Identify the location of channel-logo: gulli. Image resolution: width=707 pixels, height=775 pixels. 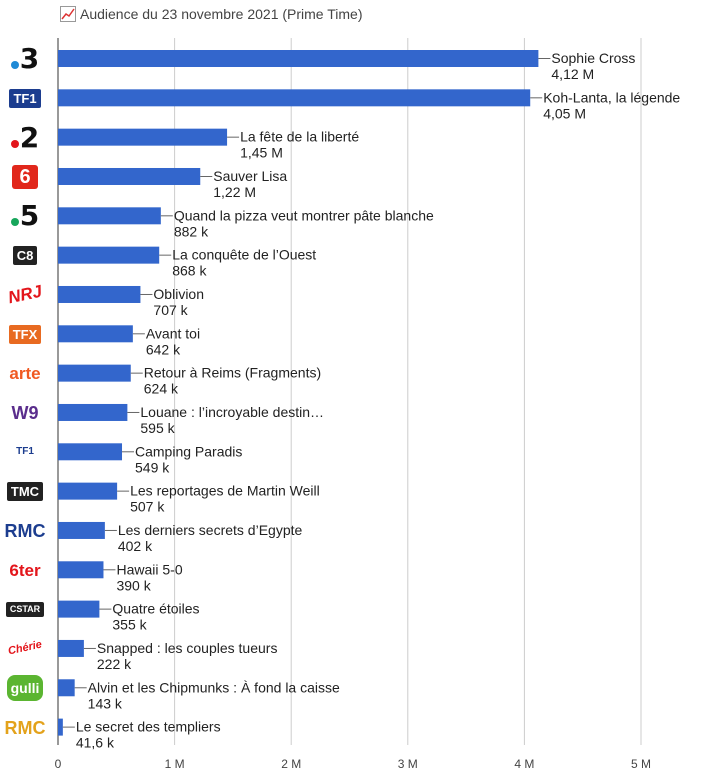
(25, 688).